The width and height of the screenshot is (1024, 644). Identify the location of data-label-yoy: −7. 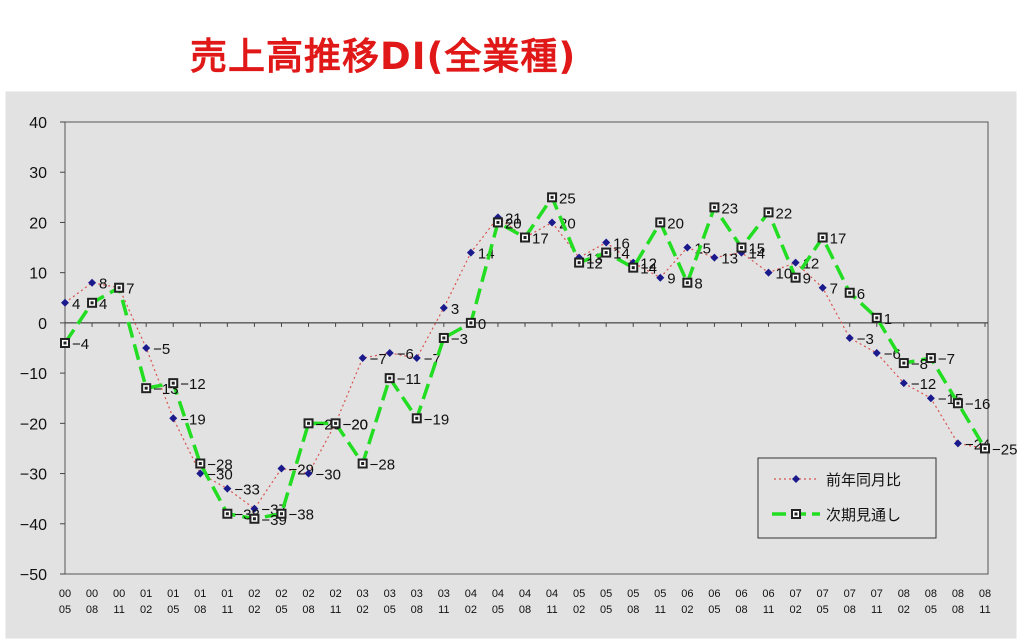
(378, 359).